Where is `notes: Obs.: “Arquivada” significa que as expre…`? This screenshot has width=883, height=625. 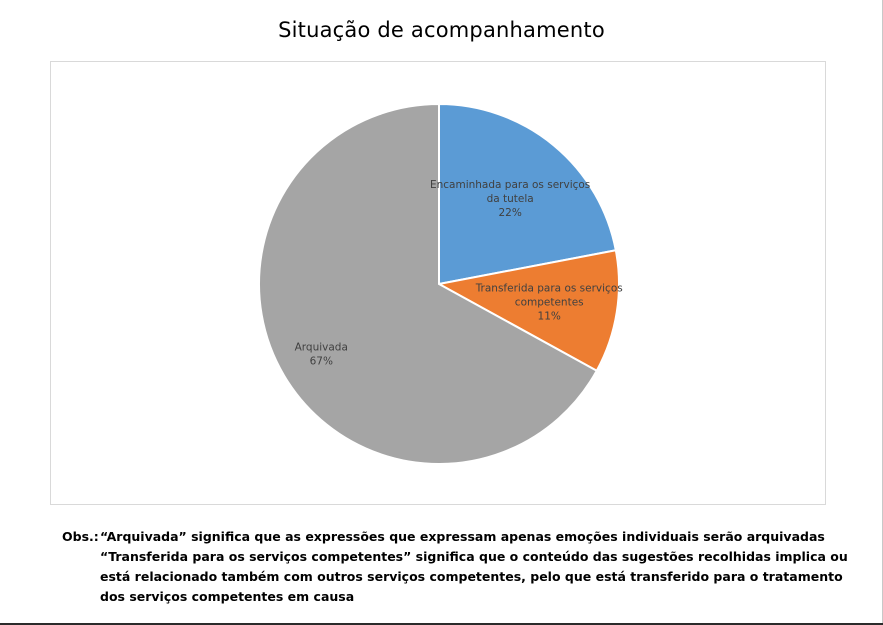 notes: Obs.: “Arquivada” significa que as expre… is located at coordinates (462, 567).